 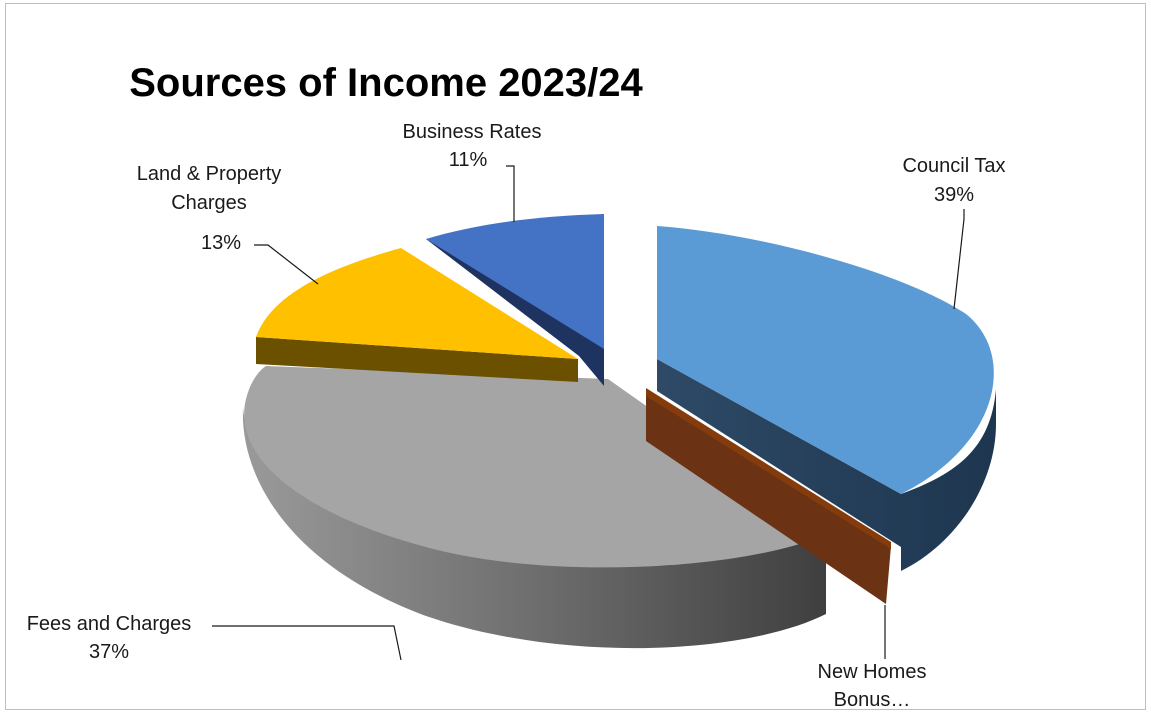 I want to click on slice-business-rates-top, so click(x=515, y=281).